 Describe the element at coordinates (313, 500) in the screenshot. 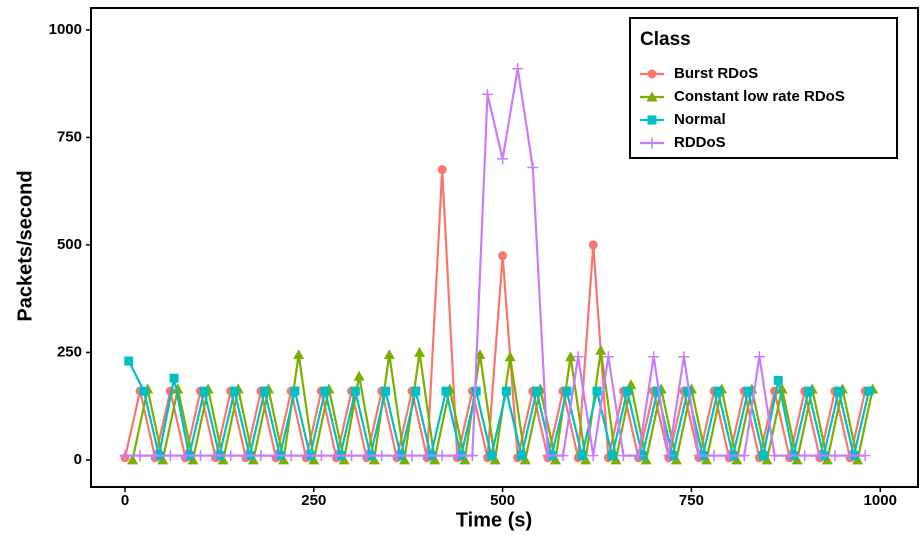

I see `x-tick-label: 250` at that location.